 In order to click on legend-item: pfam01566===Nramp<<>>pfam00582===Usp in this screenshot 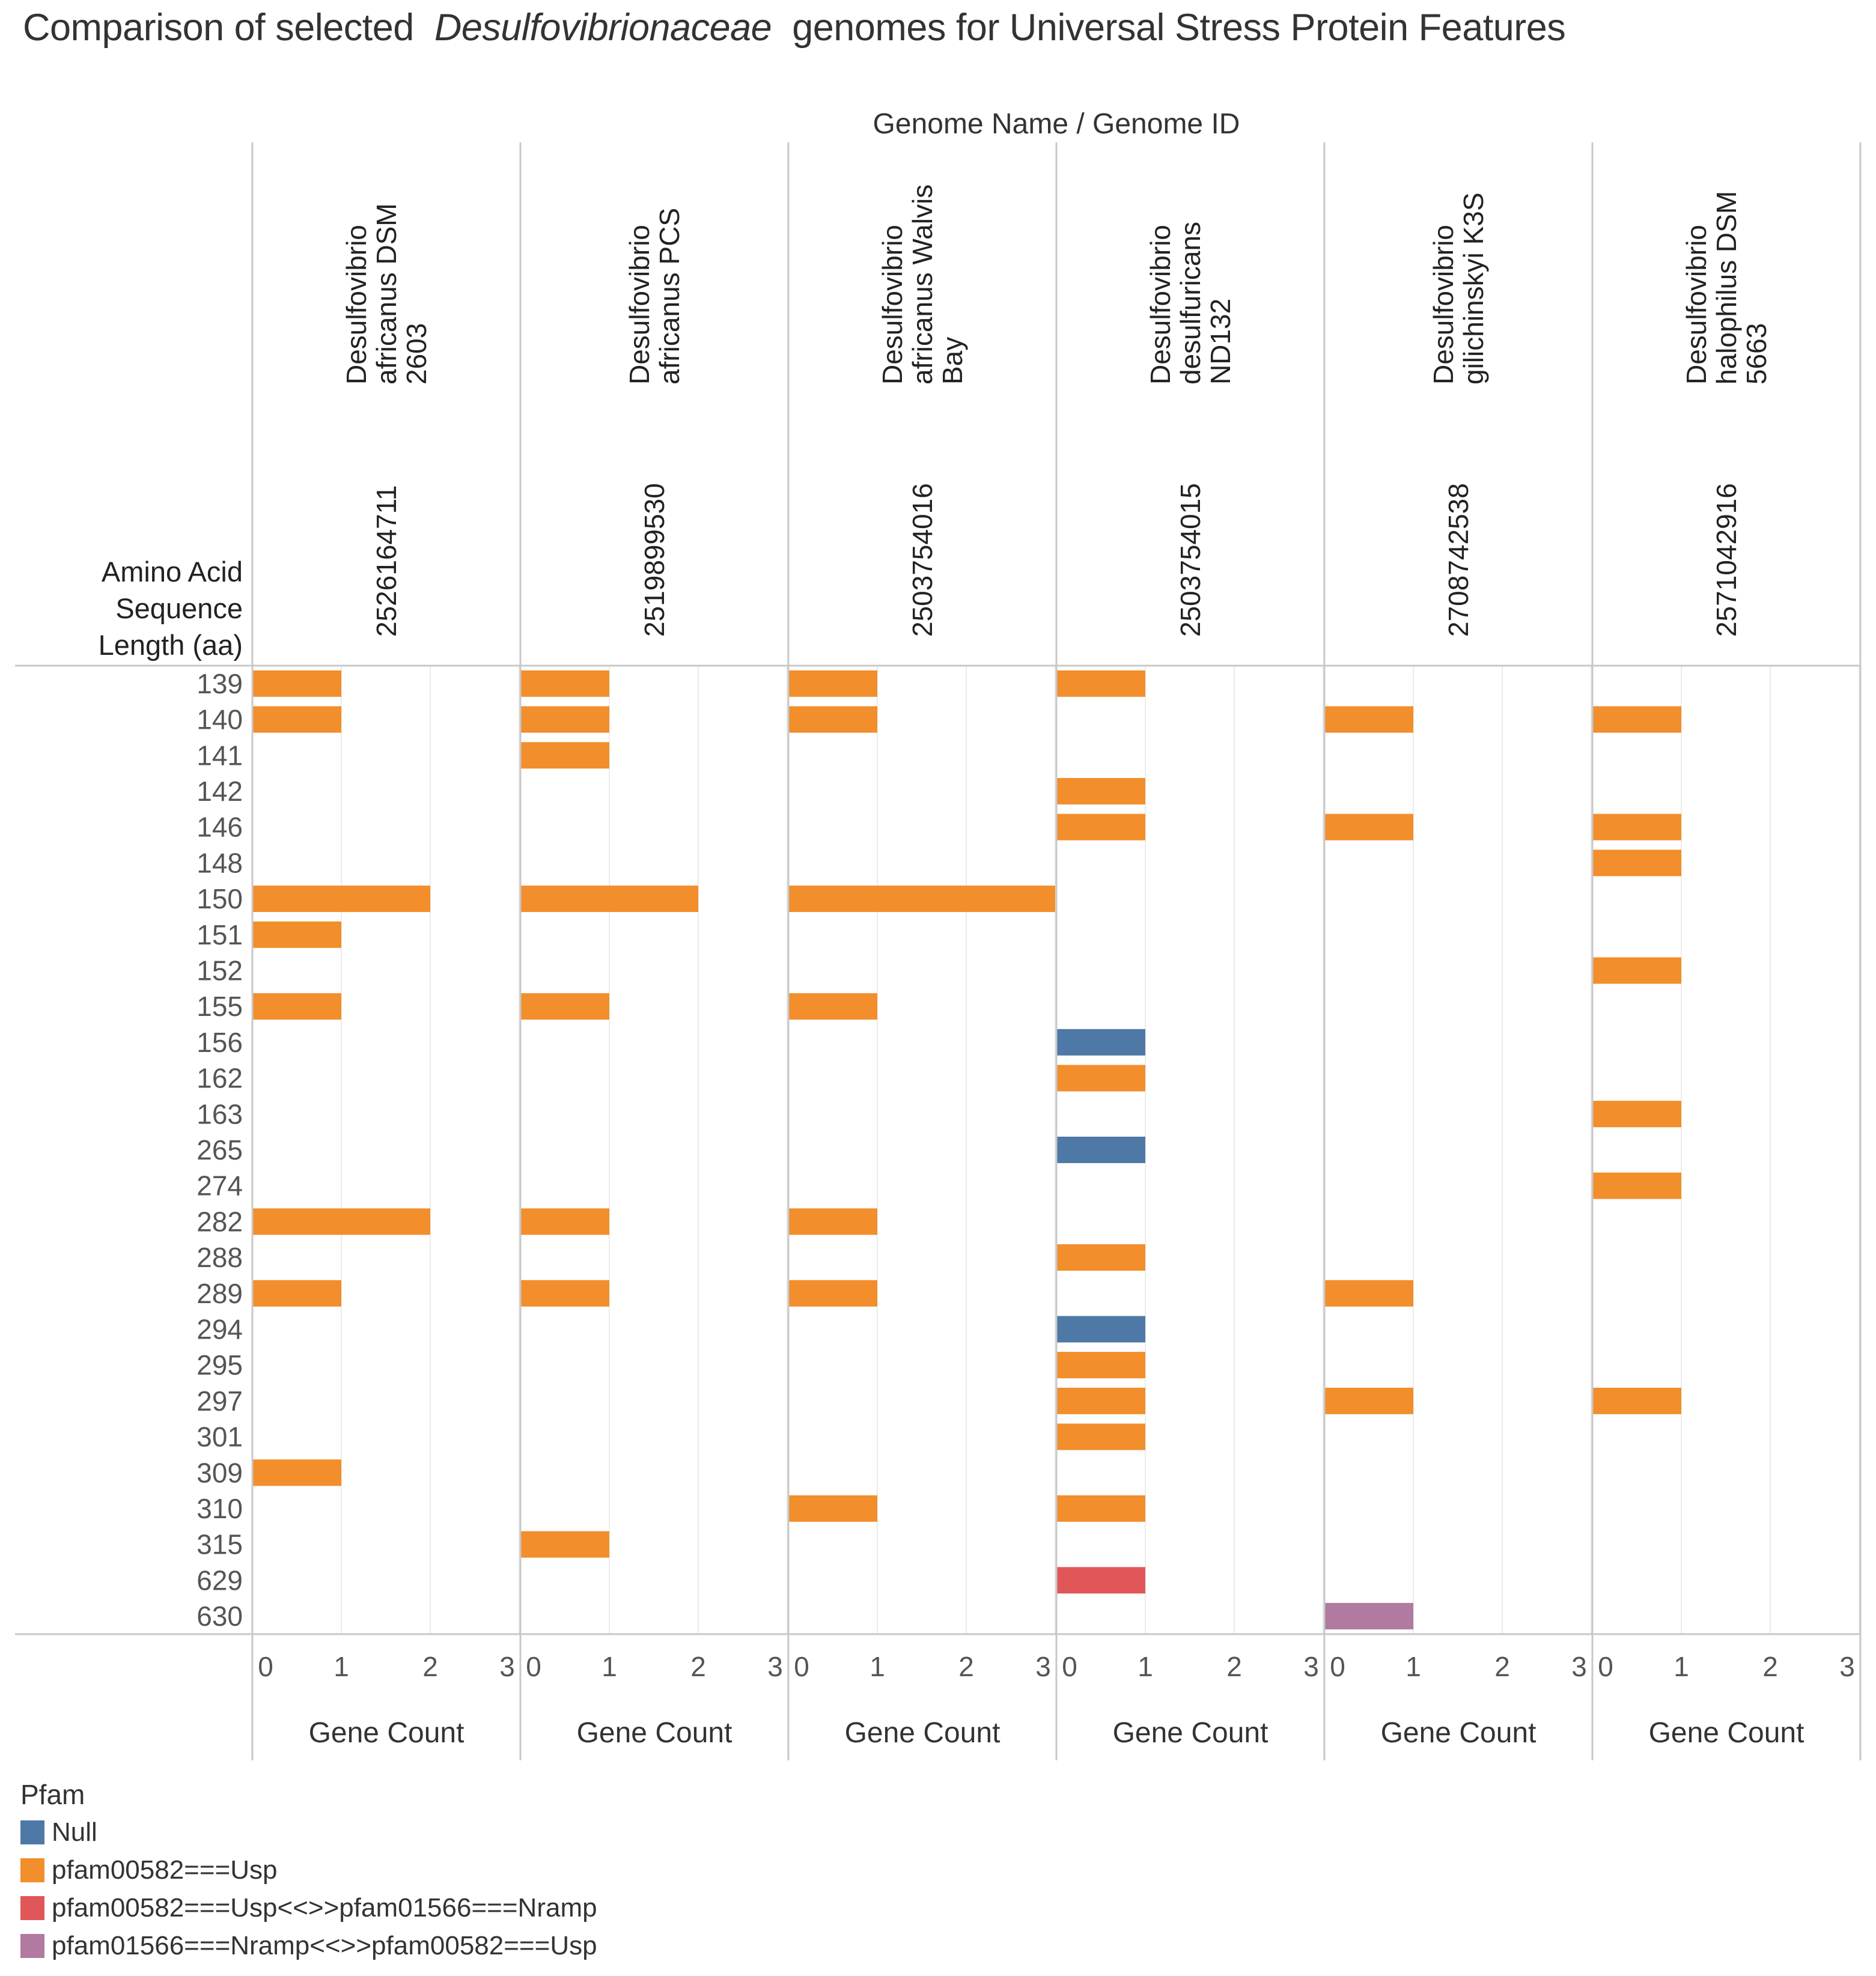, I will do `click(308, 1946)`.